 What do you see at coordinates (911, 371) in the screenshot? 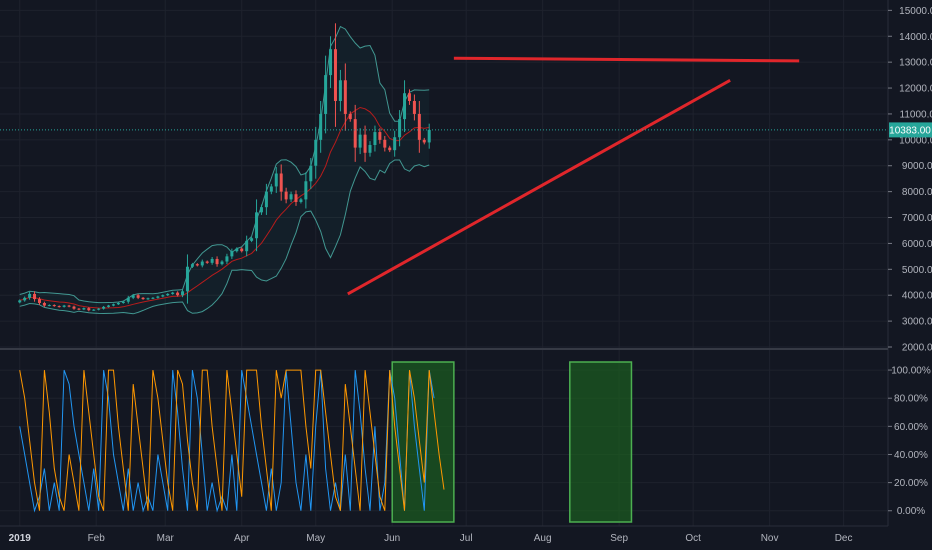
I see `oscillator-tick-label: 100.00%` at bounding box center [911, 371].